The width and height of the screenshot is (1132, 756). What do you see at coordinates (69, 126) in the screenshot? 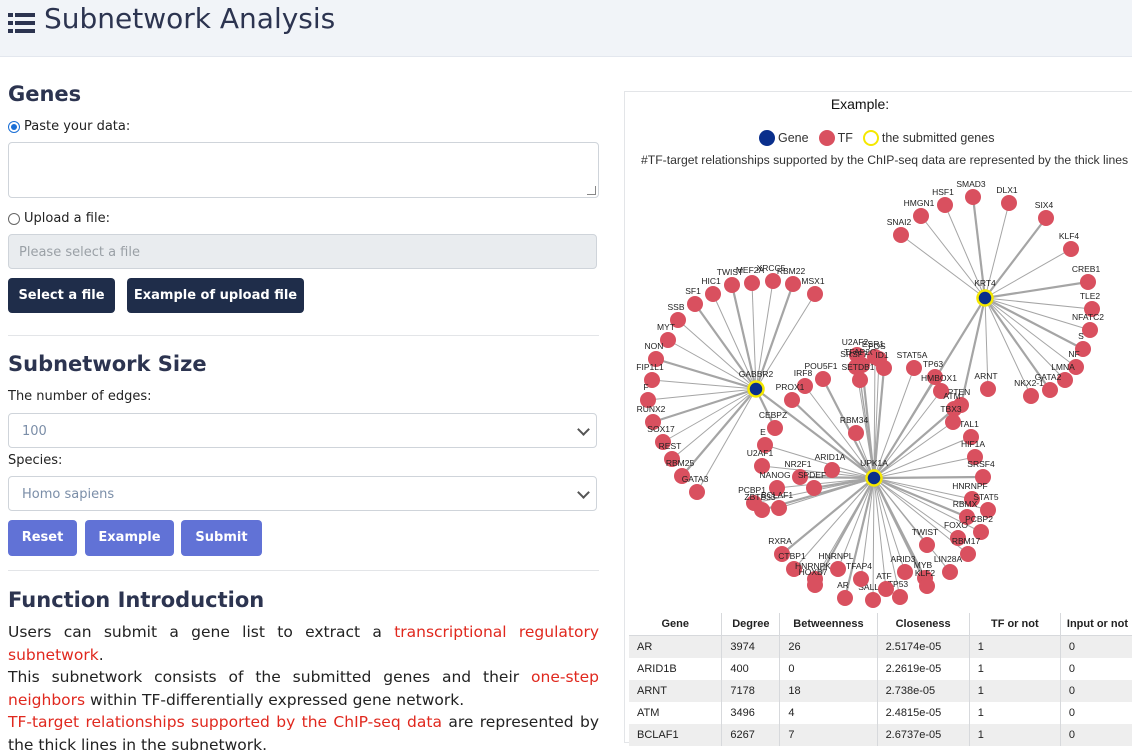
I see `paste-option: Paste your data:` at bounding box center [69, 126].